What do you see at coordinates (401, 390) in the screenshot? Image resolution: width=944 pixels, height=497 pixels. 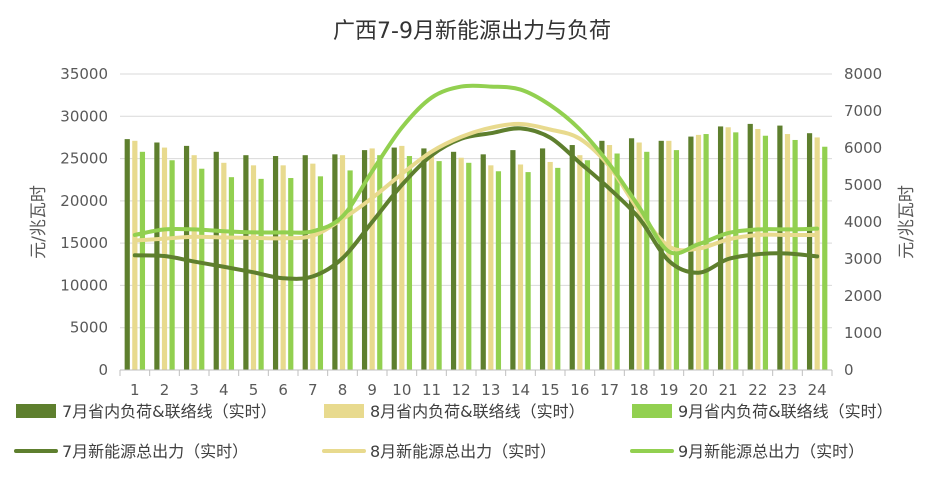 I see `x-tick-label: 10` at bounding box center [401, 390].